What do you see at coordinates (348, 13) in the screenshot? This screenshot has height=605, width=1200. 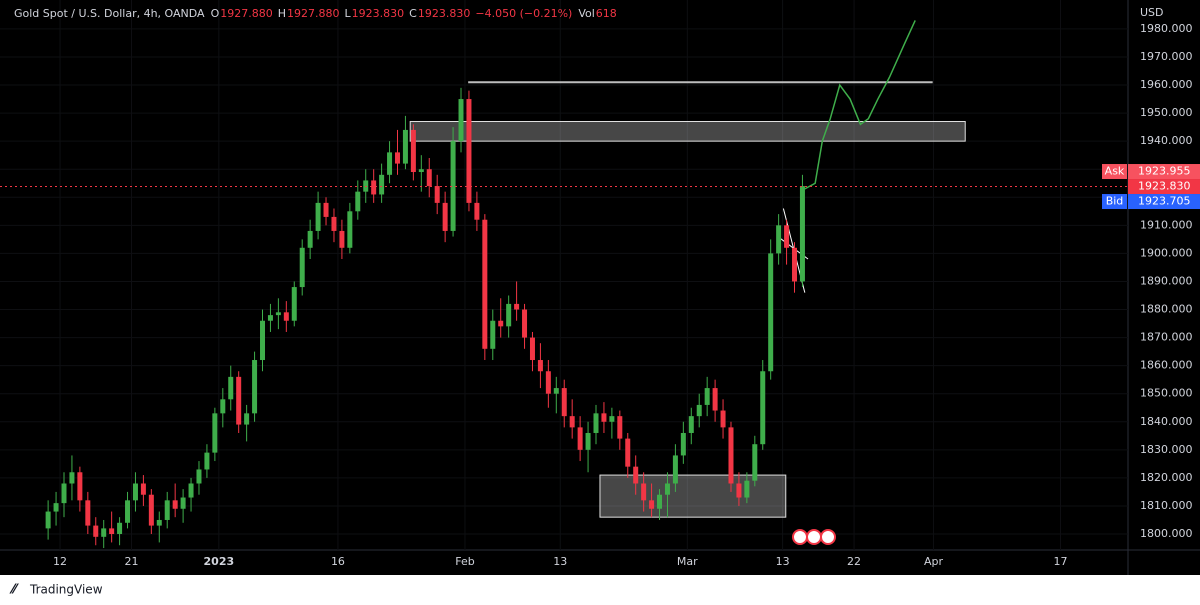 I see `ohlc-label: L` at bounding box center [348, 13].